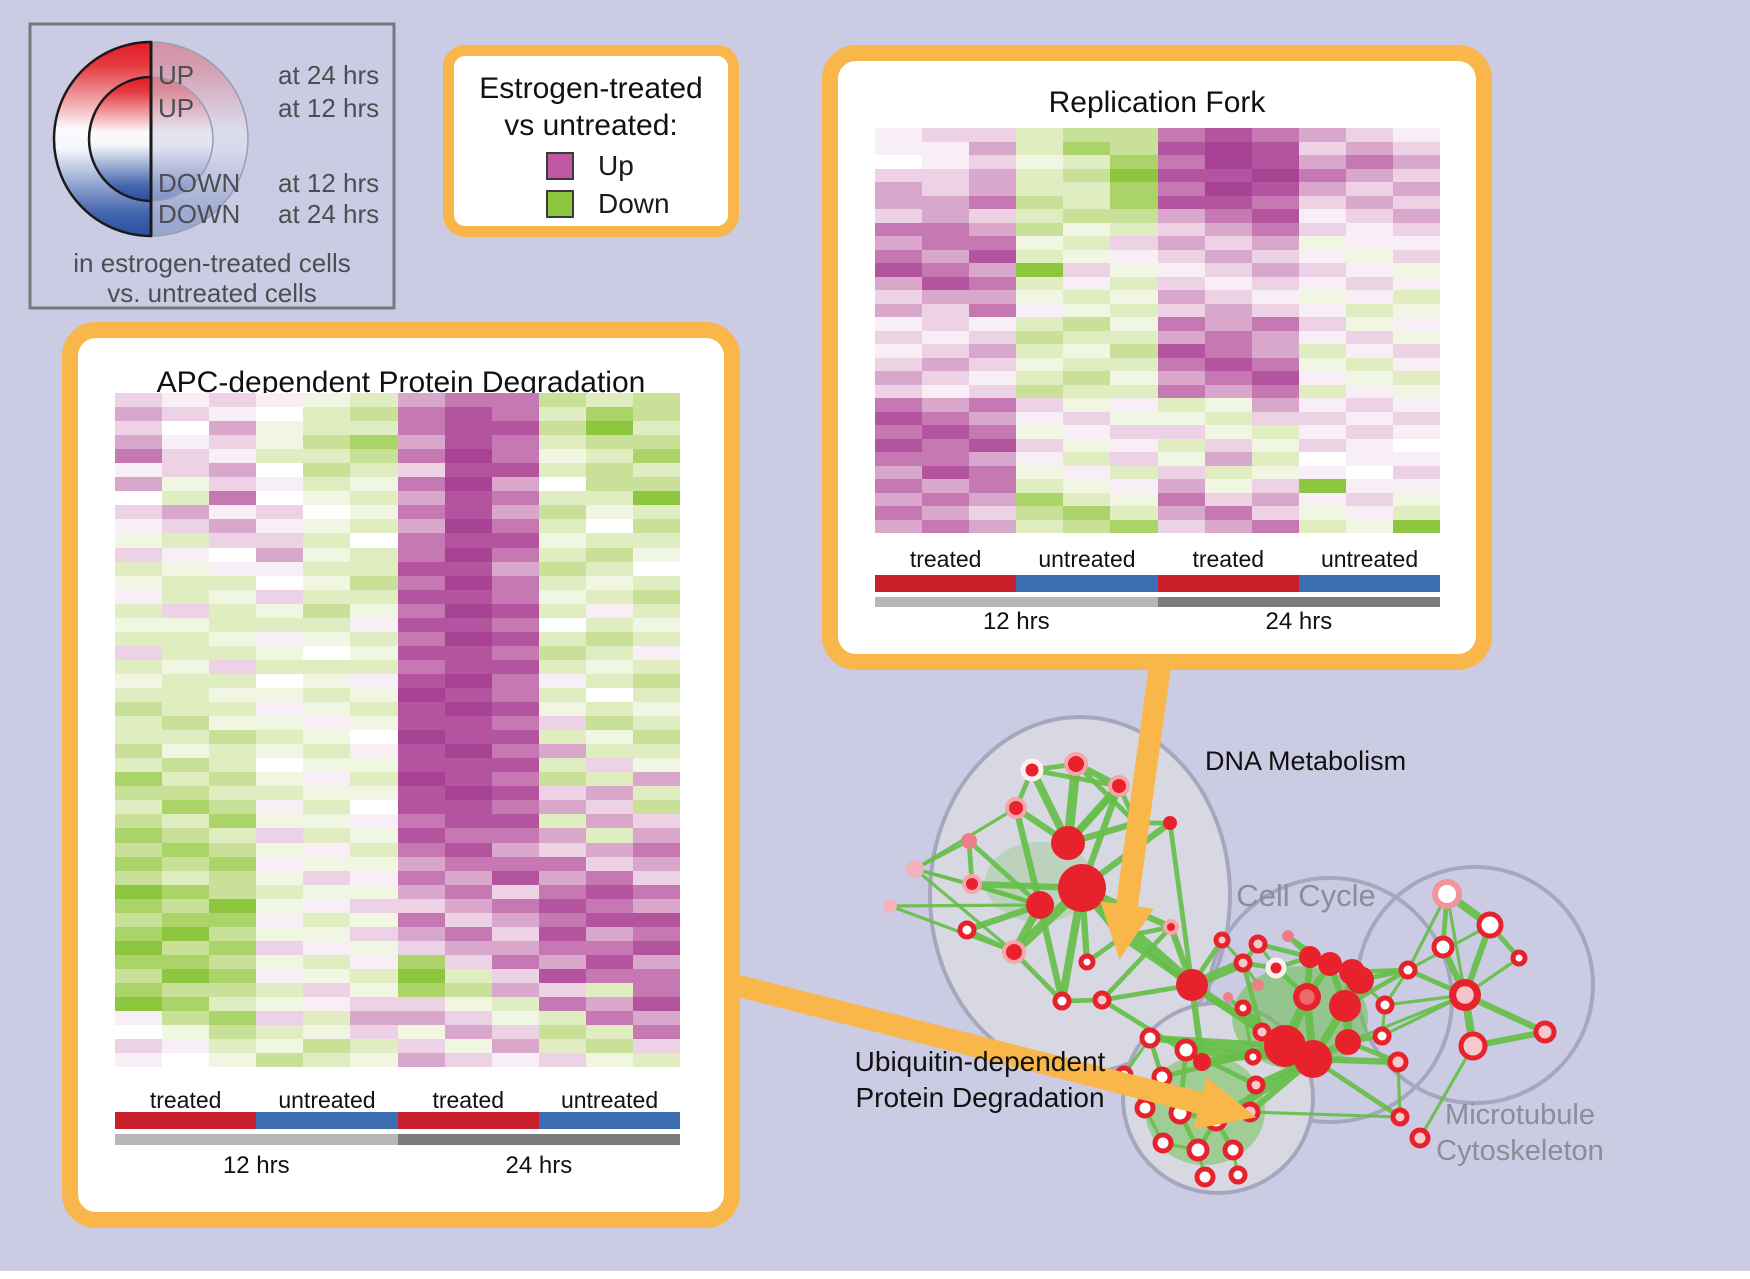  Describe the element at coordinates (256, 1165) in the screenshot. I see `time-group-label: 12 hrs` at that location.